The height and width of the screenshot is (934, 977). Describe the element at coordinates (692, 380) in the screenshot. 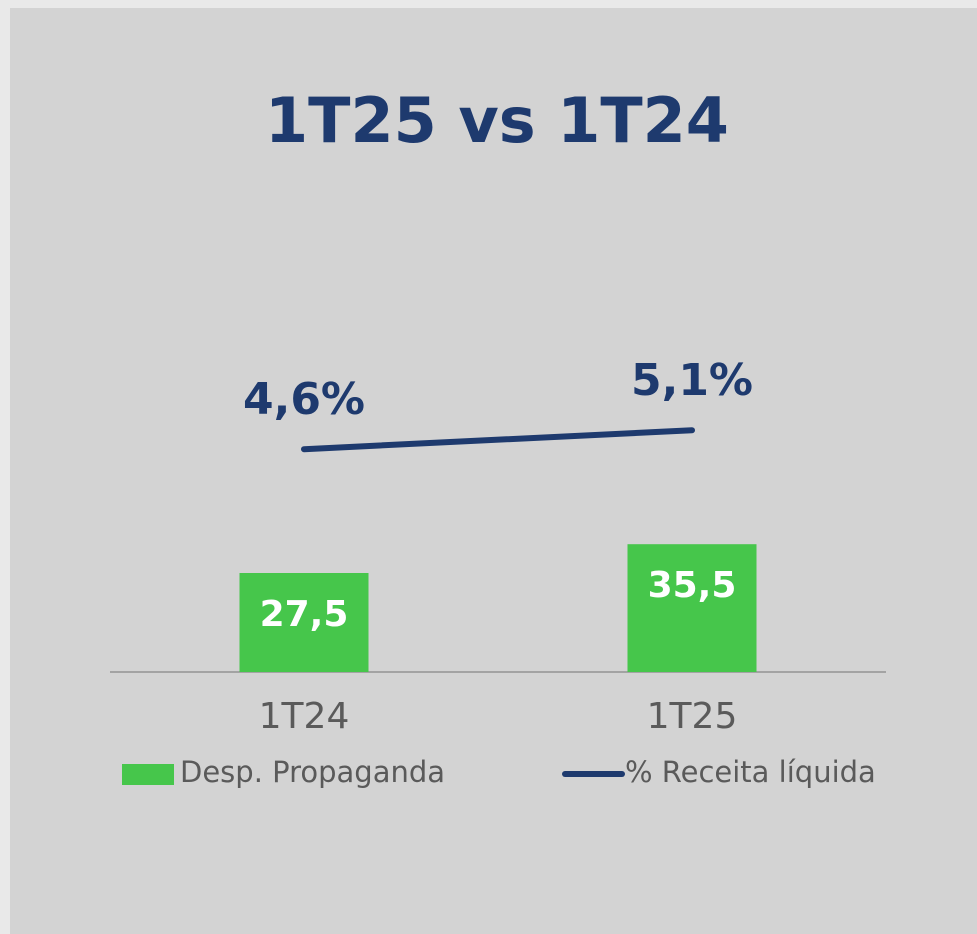

I see `line-value-label: 5,1%` at that location.